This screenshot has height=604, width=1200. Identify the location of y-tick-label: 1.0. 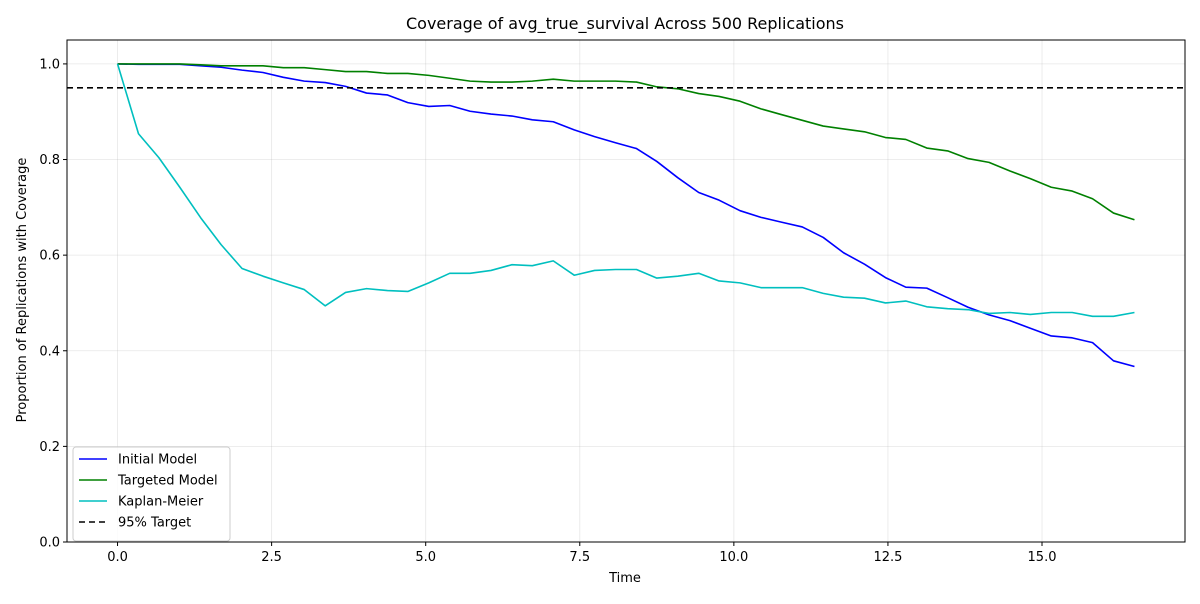
(49, 64).